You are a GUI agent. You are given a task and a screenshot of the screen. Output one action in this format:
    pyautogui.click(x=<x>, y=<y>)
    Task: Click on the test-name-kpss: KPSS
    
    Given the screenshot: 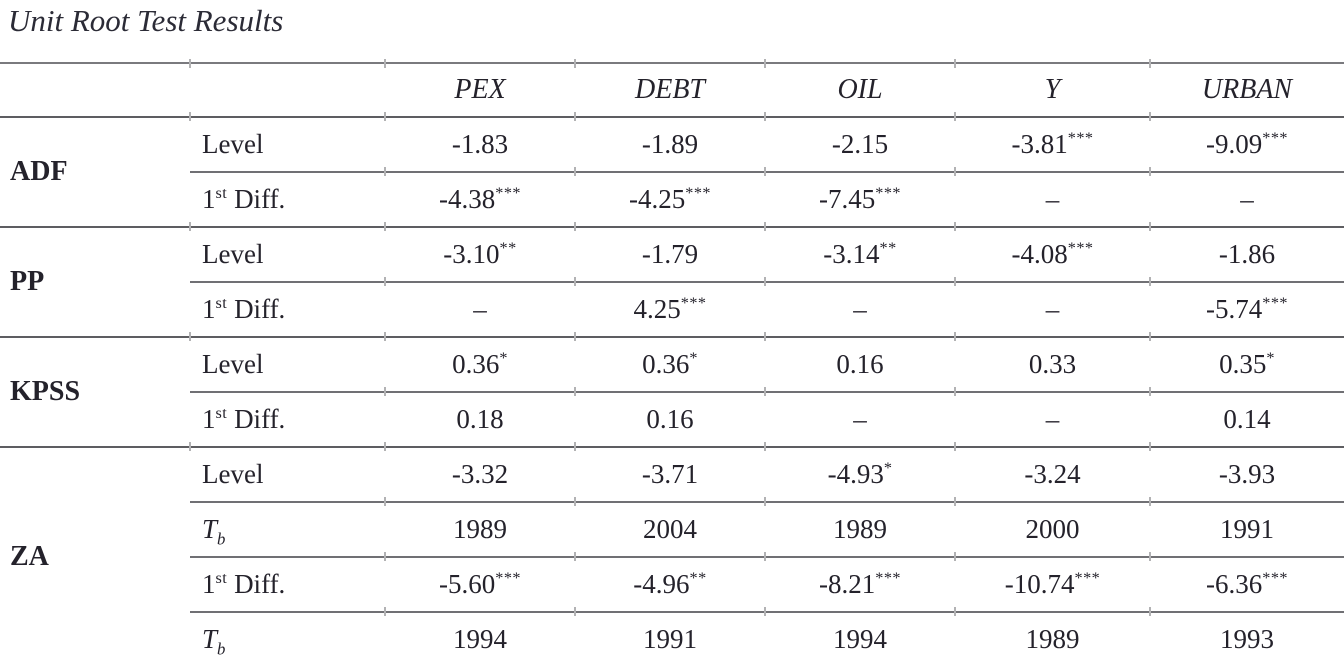 What is the action you would take?
    pyautogui.click(x=95, y=392)
    